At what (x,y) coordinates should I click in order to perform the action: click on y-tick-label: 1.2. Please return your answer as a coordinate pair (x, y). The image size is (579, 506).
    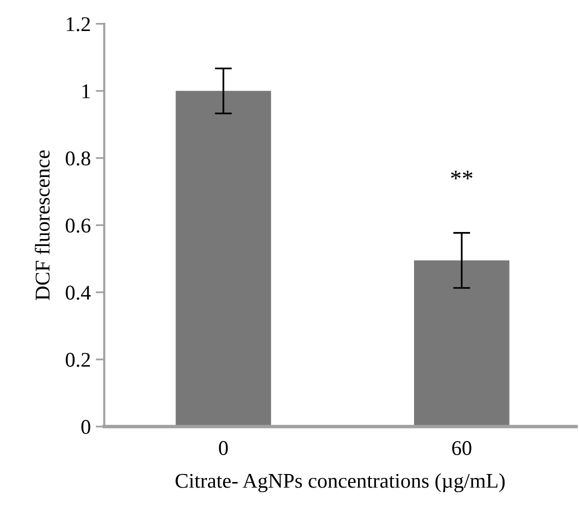
    Looking at the image, I should click on (78, 24).